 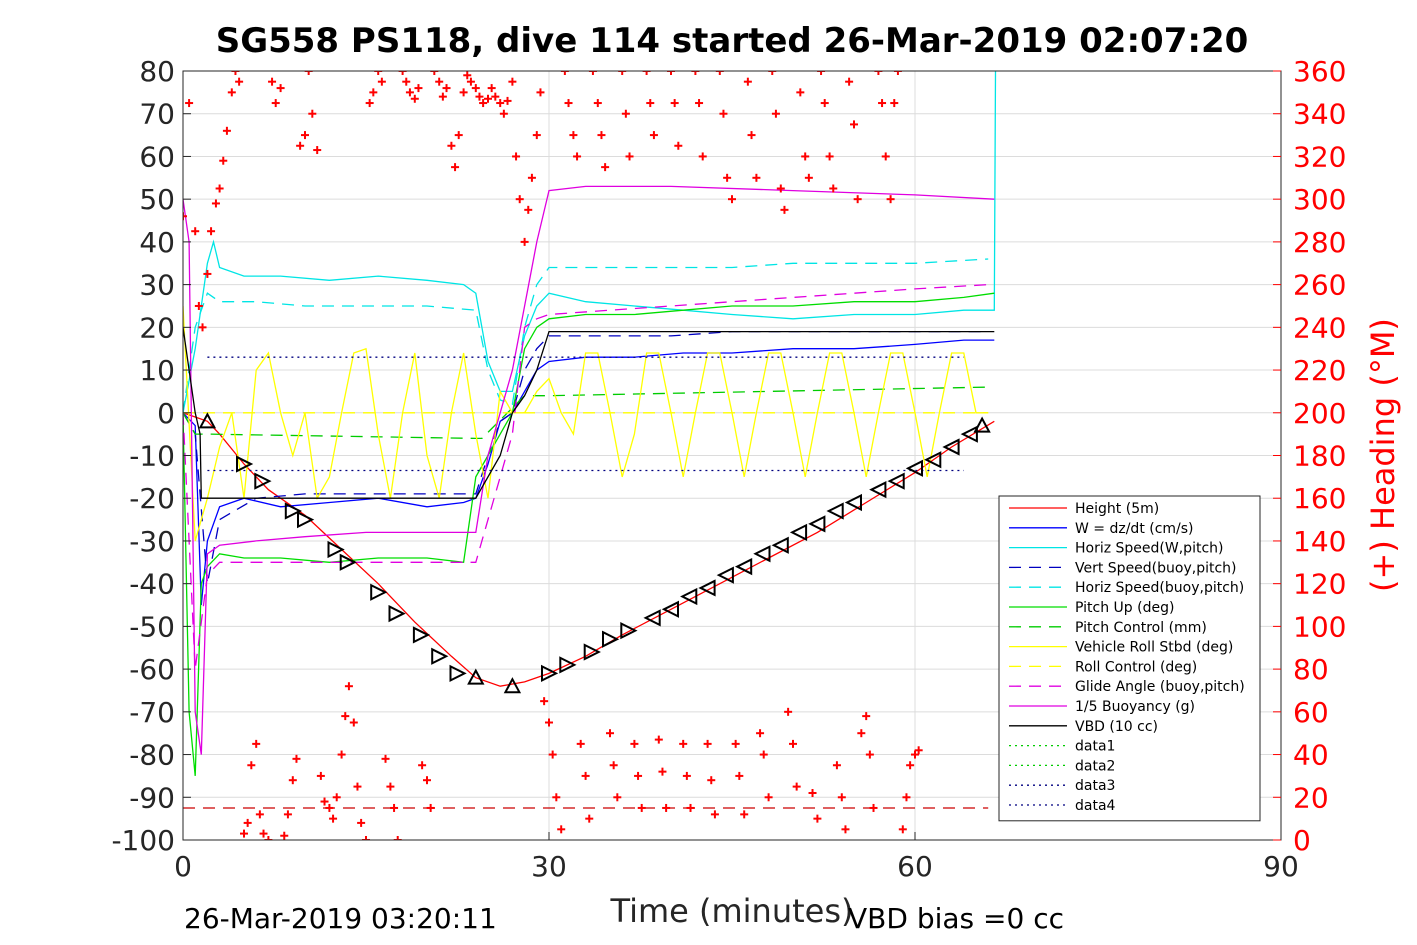 I want to click on legend-label: data2, so click(x=1095, y=766).